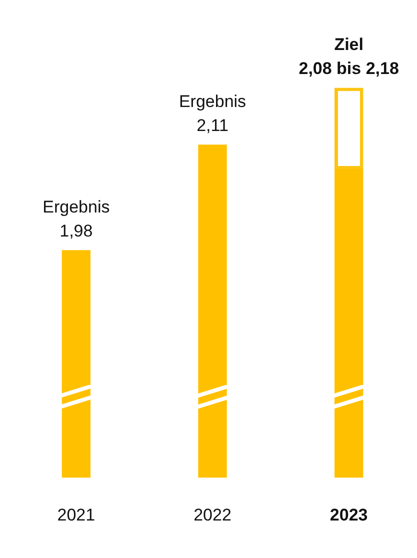 The width and height of the screenshot is (417, 558). What do you see at coordinates (76, 514) in the screenshot?
I see `x-tick-label: 2021` at bounding box center [76, 514].